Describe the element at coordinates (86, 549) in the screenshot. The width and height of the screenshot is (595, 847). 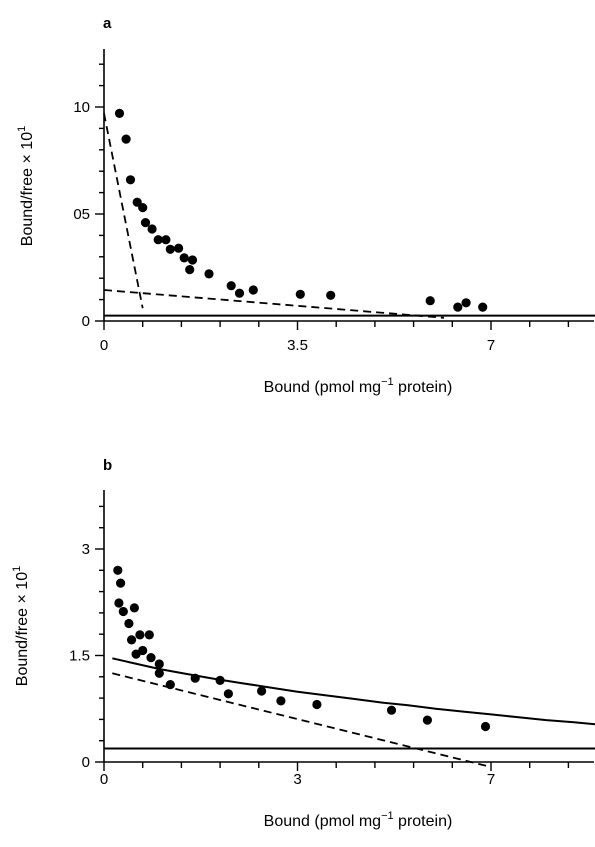
I see `y-tick-label: 3` at that location.